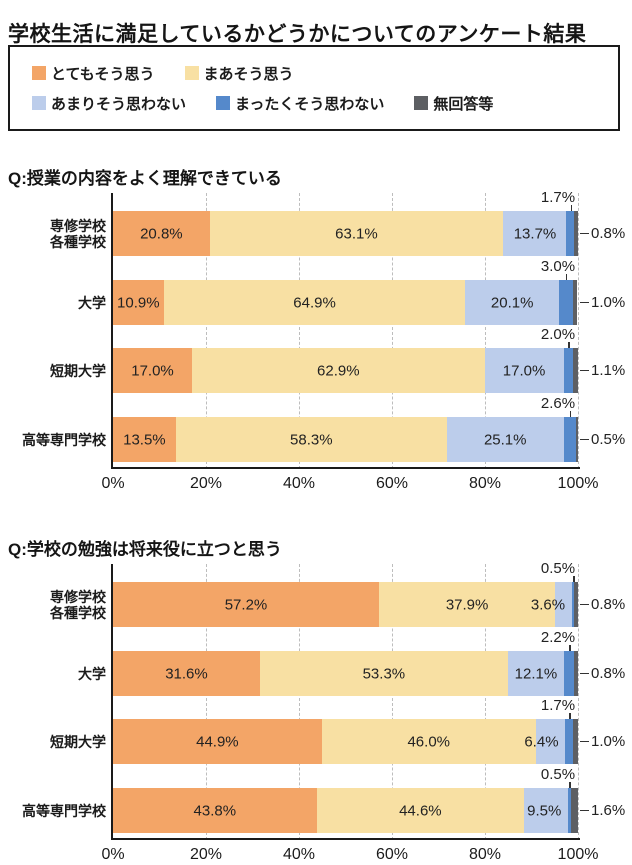 The height and width of the screenshot is (865, 632). I want to click on legend-swatch-somewhat-disagree, so click(39, 103).